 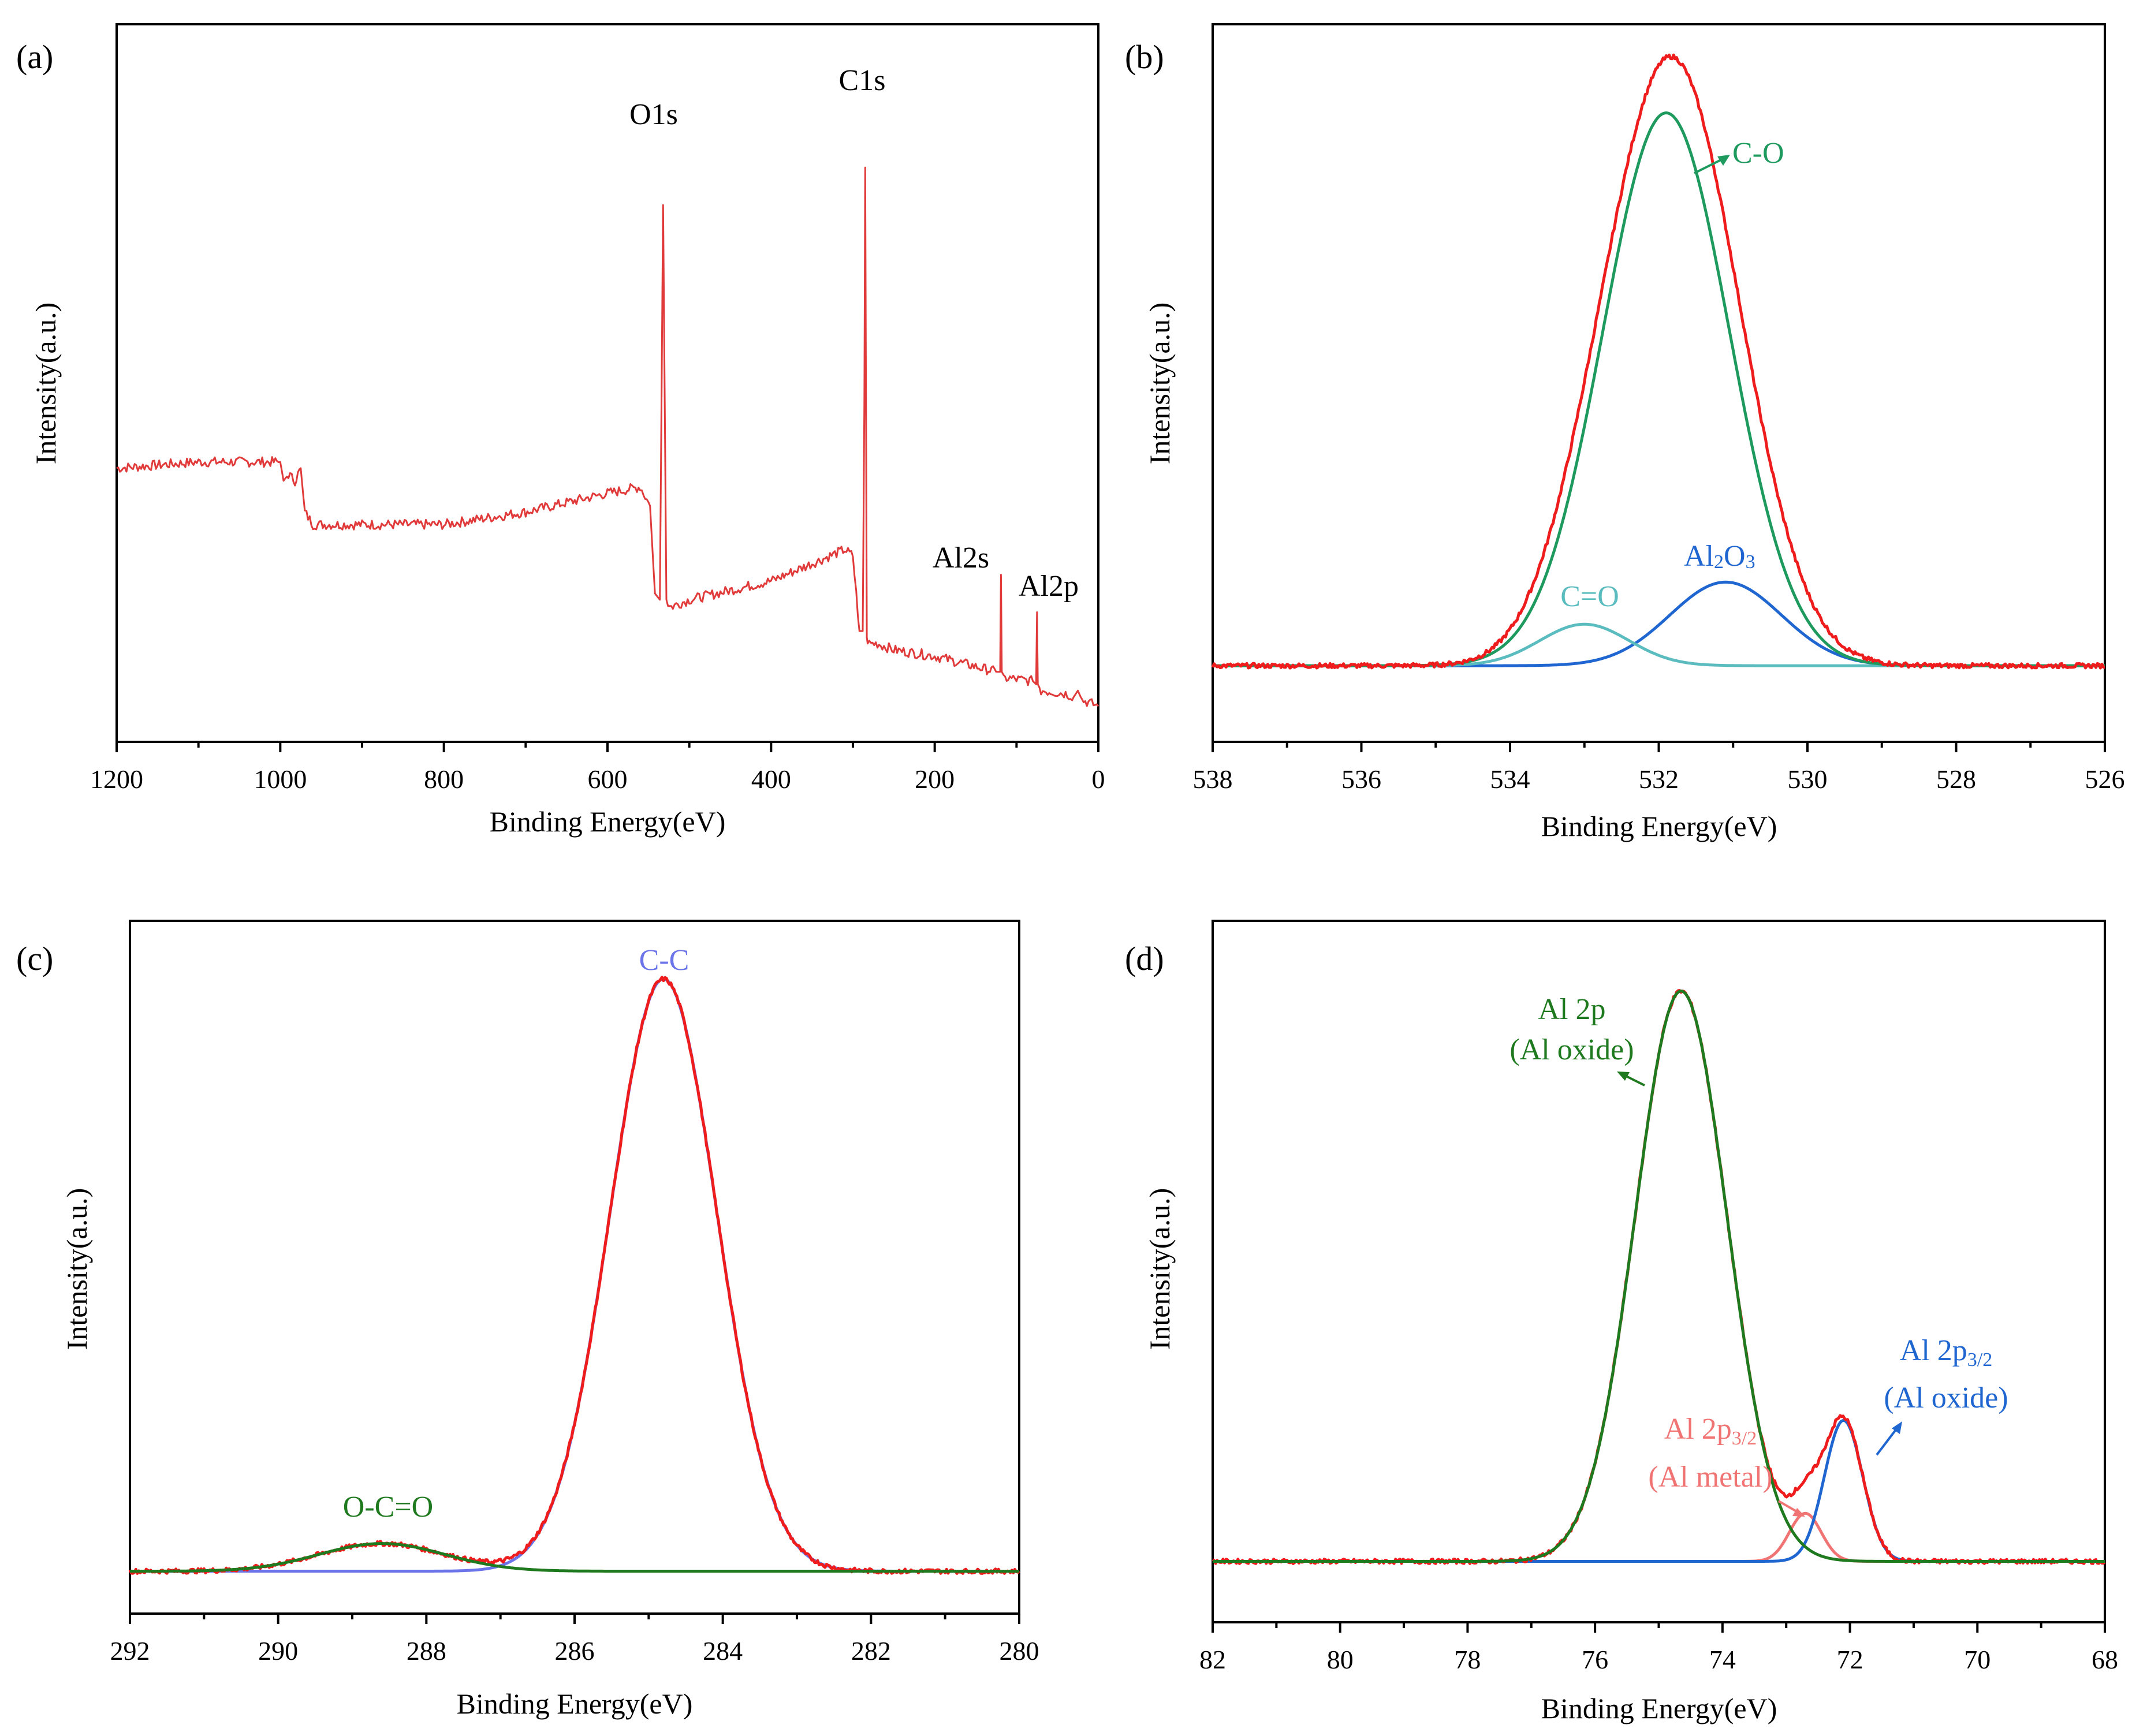 I want to click on panel-d-al-2p32-oxide-label-line1: Al 2p3/2, so click(x=1946, y=1352).